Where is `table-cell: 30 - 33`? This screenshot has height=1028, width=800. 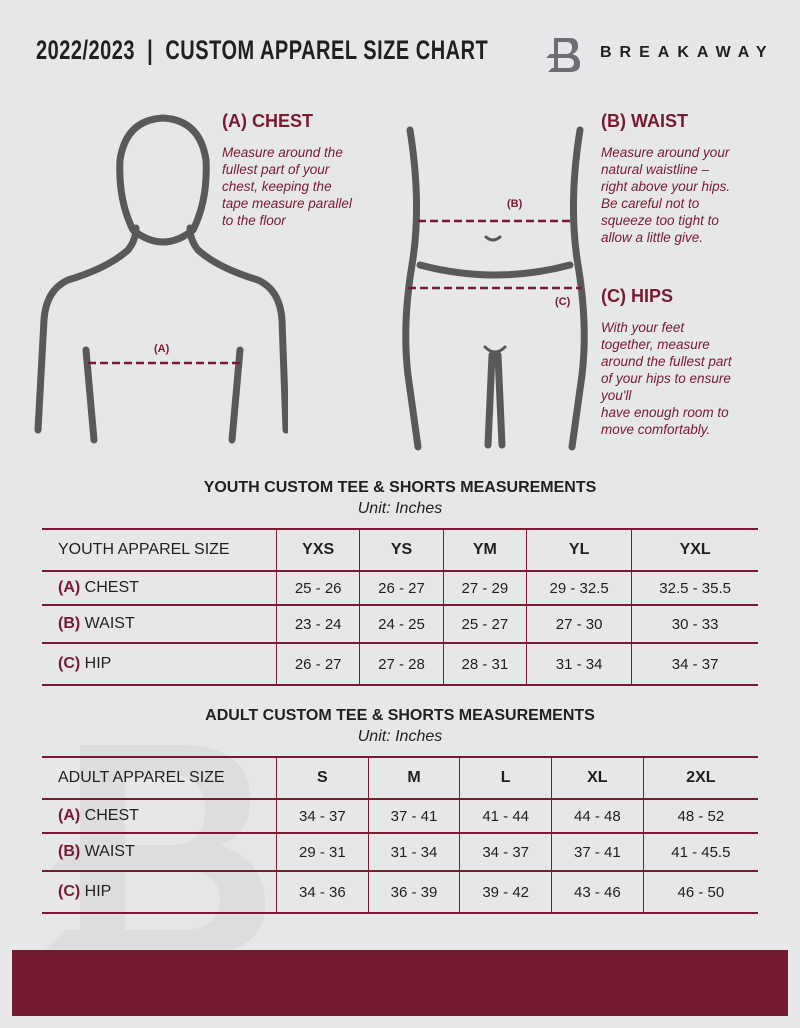
table-cell: 30 - 33 is located at coordinates (694, 624).